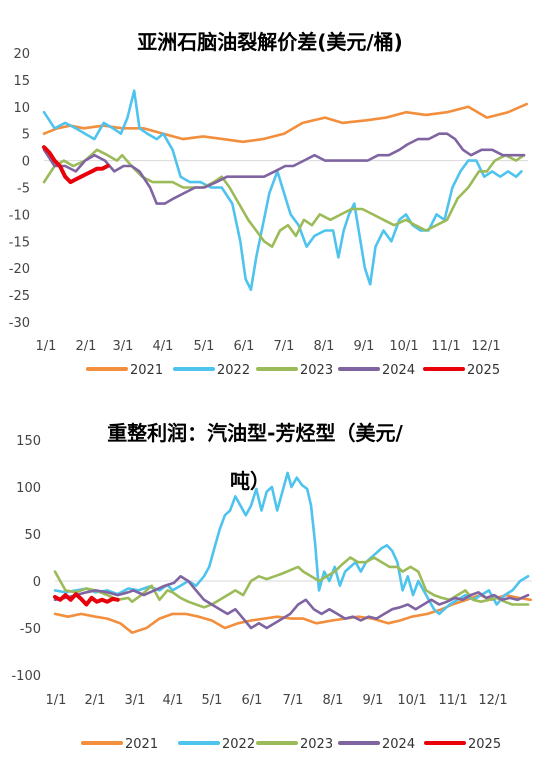 This screenshot has height=773, width=550. What do you see at coordinates (26, 676) in the screenshot?
I see `y-tick-label: -100` at bounding box center [26, 676].